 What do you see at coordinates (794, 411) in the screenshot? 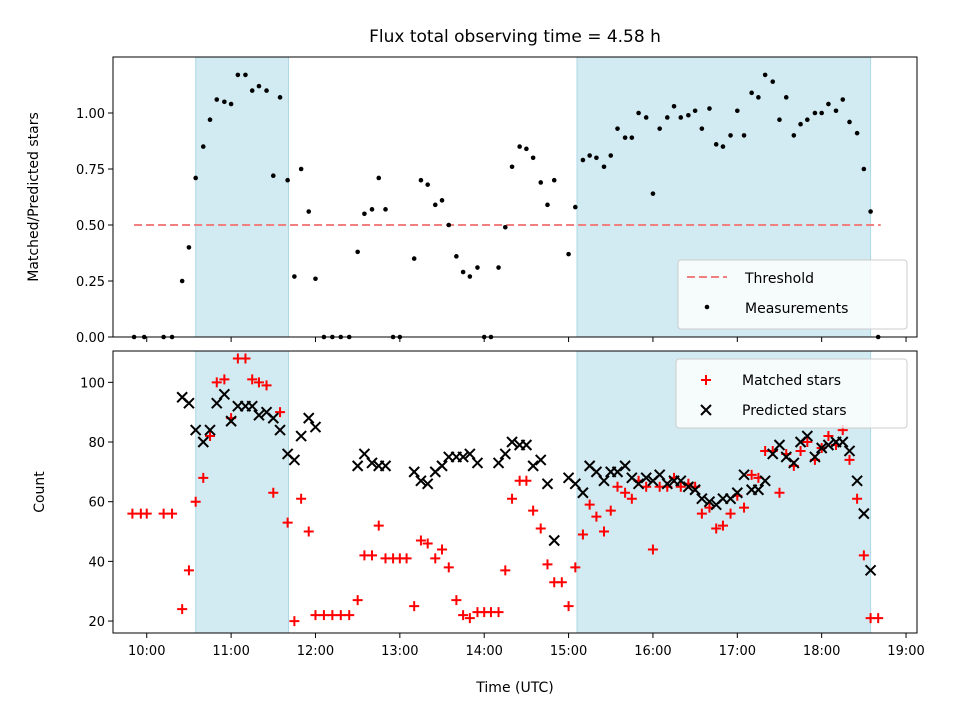
I see `legend-predicted-label: Predicted stars` at bounding box center [794, 411].